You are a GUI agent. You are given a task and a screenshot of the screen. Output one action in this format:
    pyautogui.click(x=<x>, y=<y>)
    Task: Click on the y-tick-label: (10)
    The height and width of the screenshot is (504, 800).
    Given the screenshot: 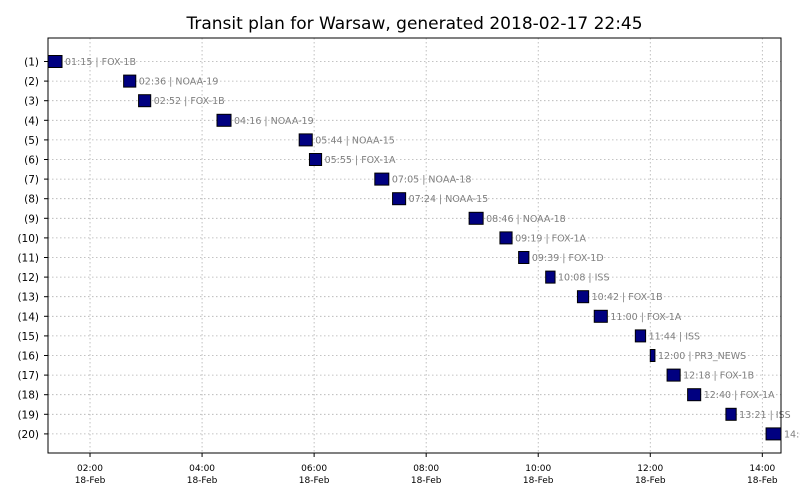 What is the action you would take?
    pyautogui.click(x=28, y=239)
    